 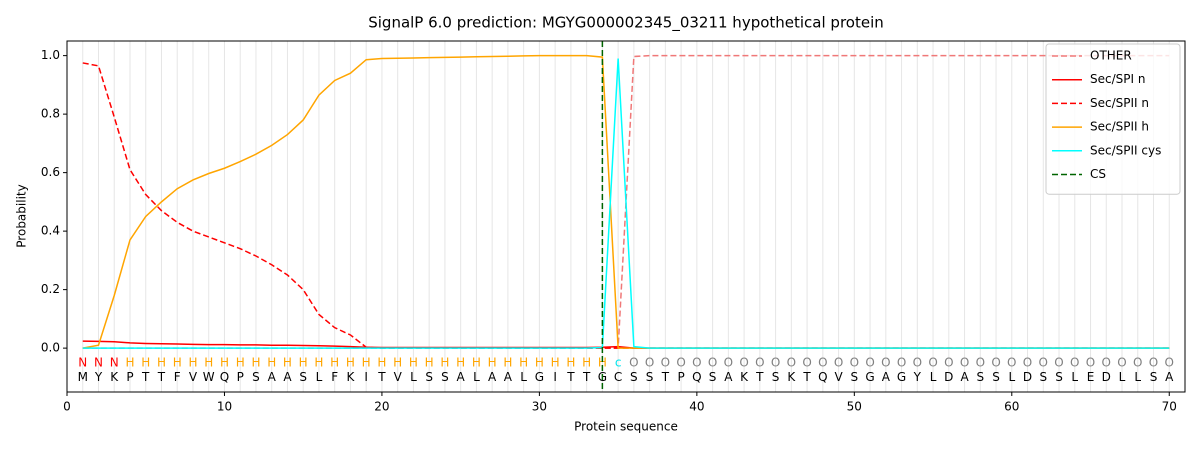 What do you see at coordinates (1098, 174) in the screenshot?
I see `legend-label: CS` at bounding box center [1098, 174].